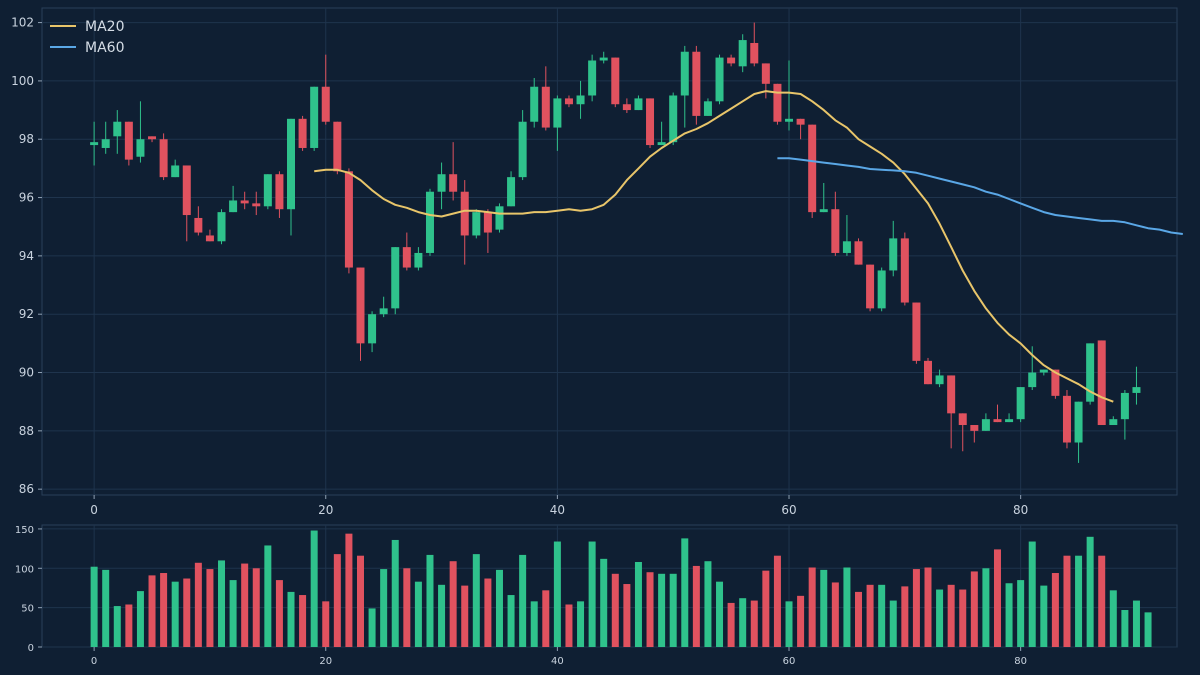  I want to click on volume-y-tick-label: 50, so click(27, 609).